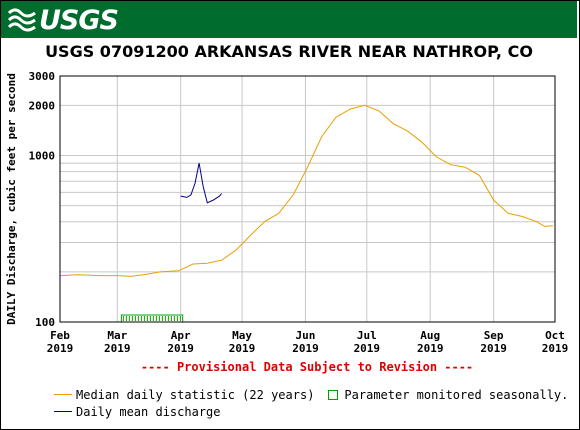  Describe the element at coordinates (63, 394) in the screenshot. I see `legend-swatch-median` at that location.